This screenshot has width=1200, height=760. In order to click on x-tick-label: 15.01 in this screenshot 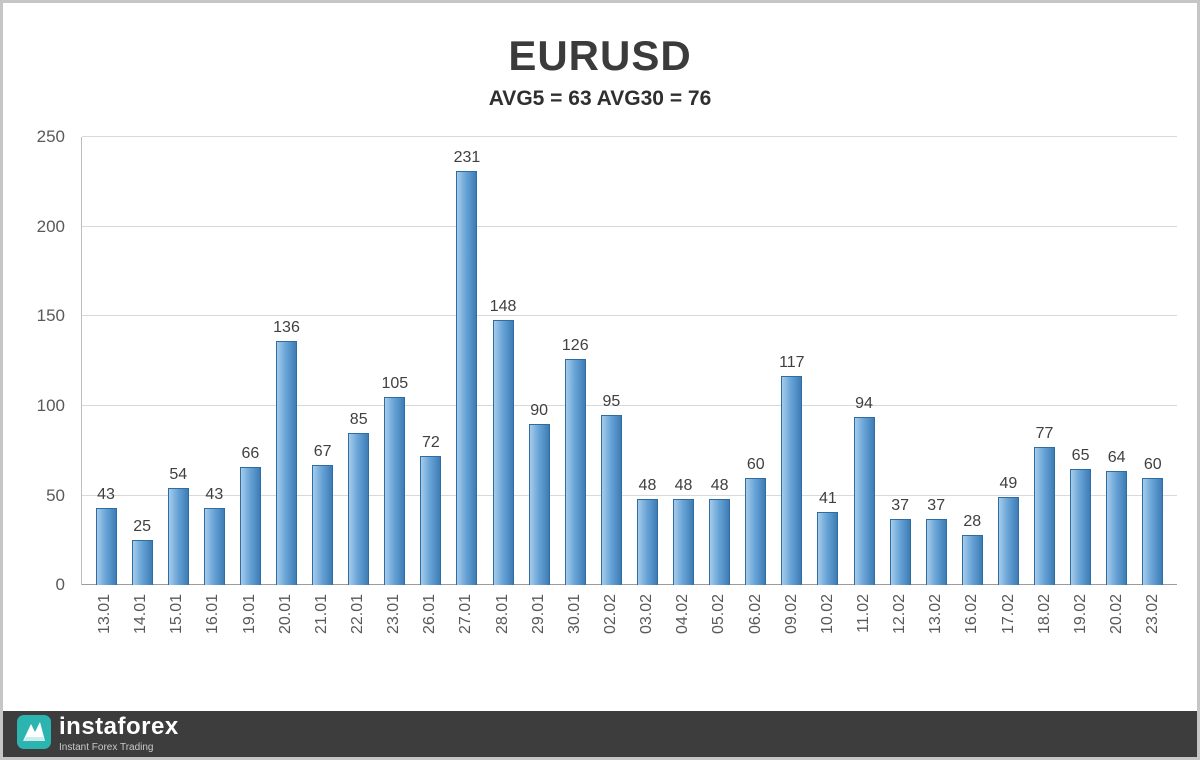, I will do `click(177, 614)`.